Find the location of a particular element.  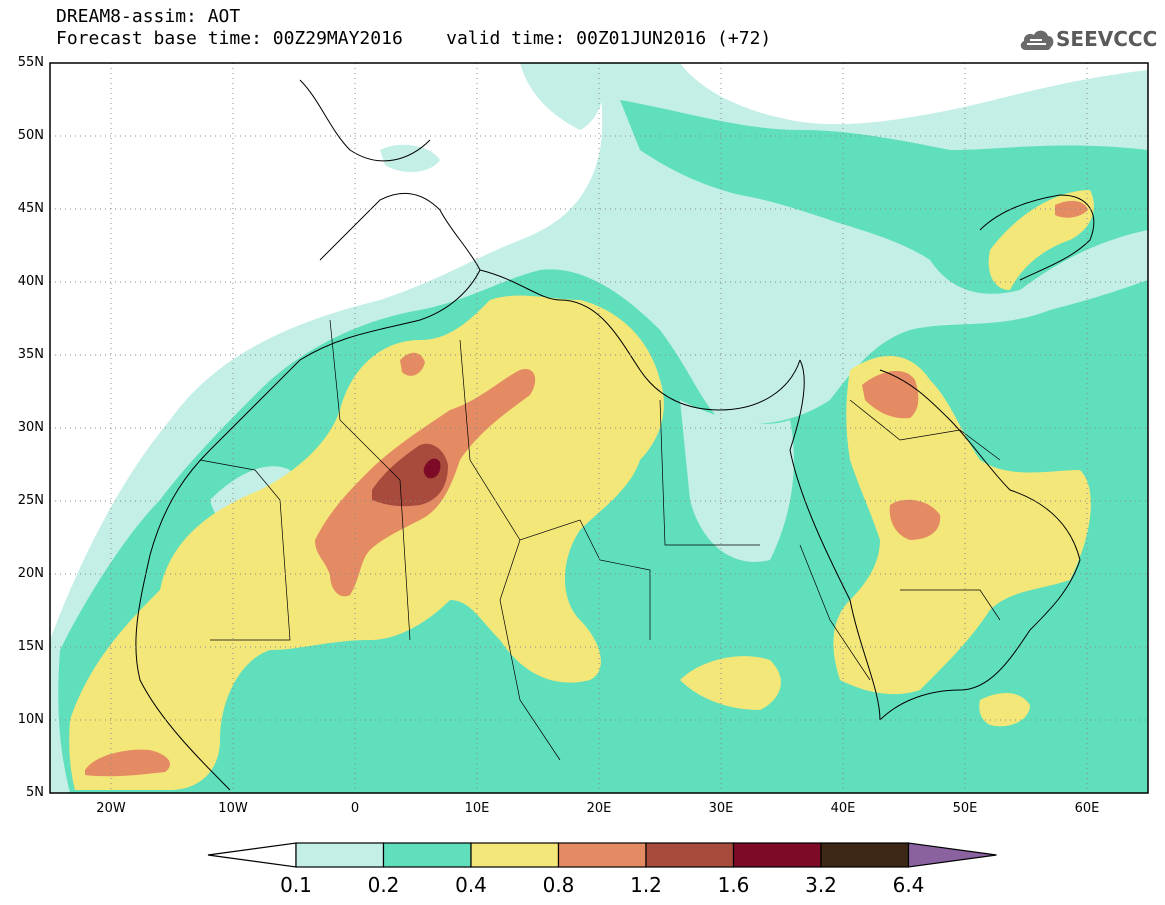

logo-text: SEEVCCC is located at coordinates (1107, 39).